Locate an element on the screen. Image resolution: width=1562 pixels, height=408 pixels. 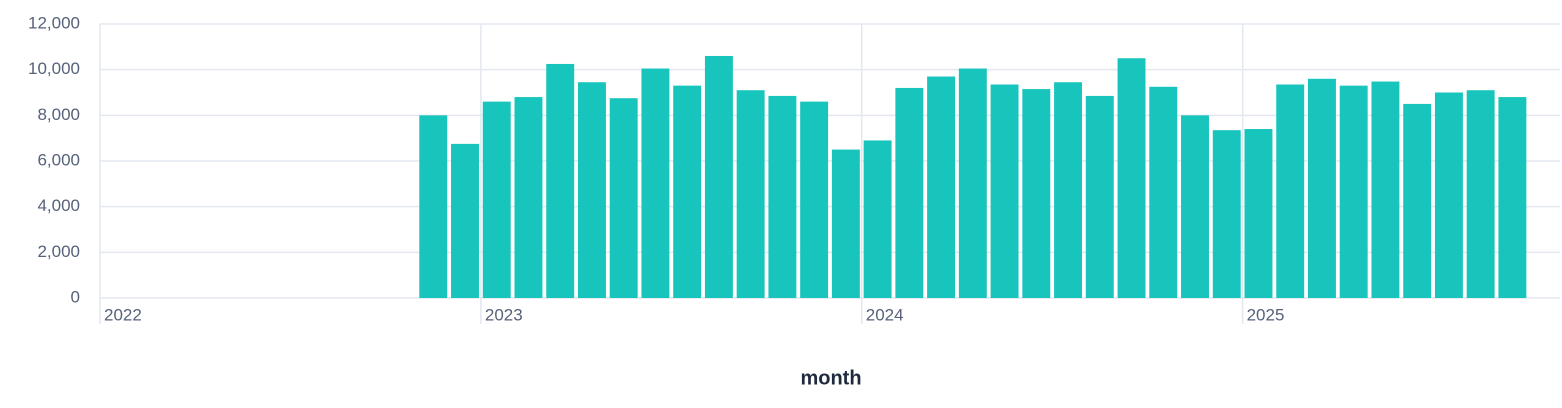
y-tick-label: 10,000 is located at coordinates (54, 68).